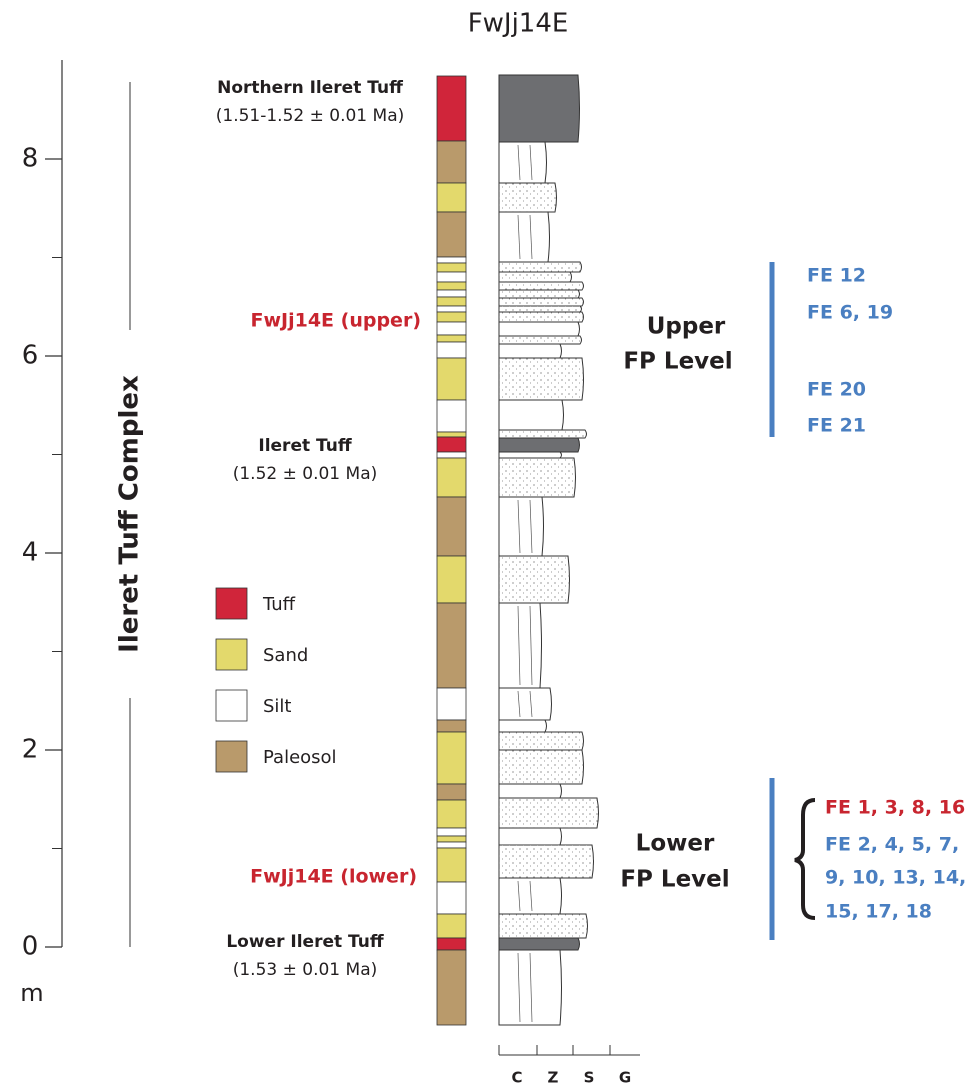 This screenshot has width=980, height=1088. I want to click on title: FwJj14E, so click(518, 24).